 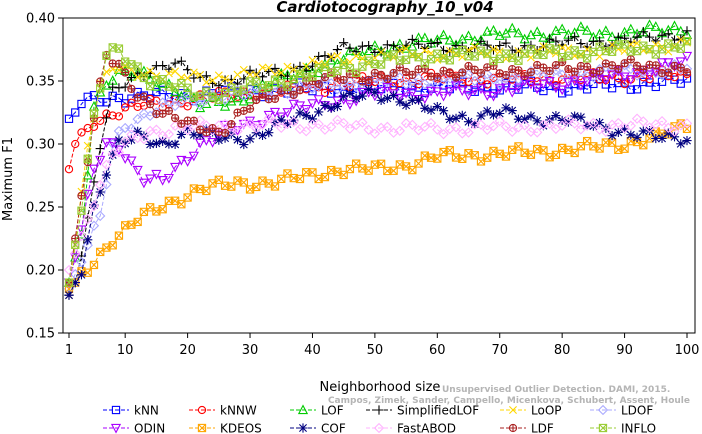 What do you see at coordinates (333, 428) in the screenshot?
I see `legend-label: COF` at bounding box center [333, 428].